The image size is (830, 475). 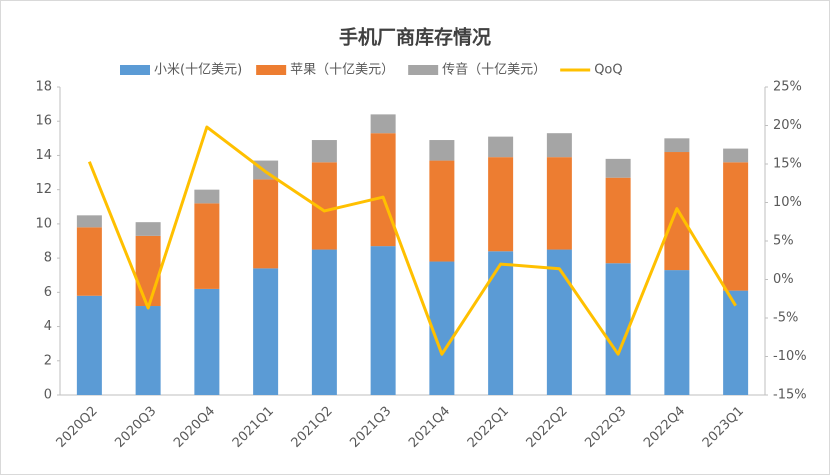 I want to click on y-tick-label: 10, so click(x=43, y=223).